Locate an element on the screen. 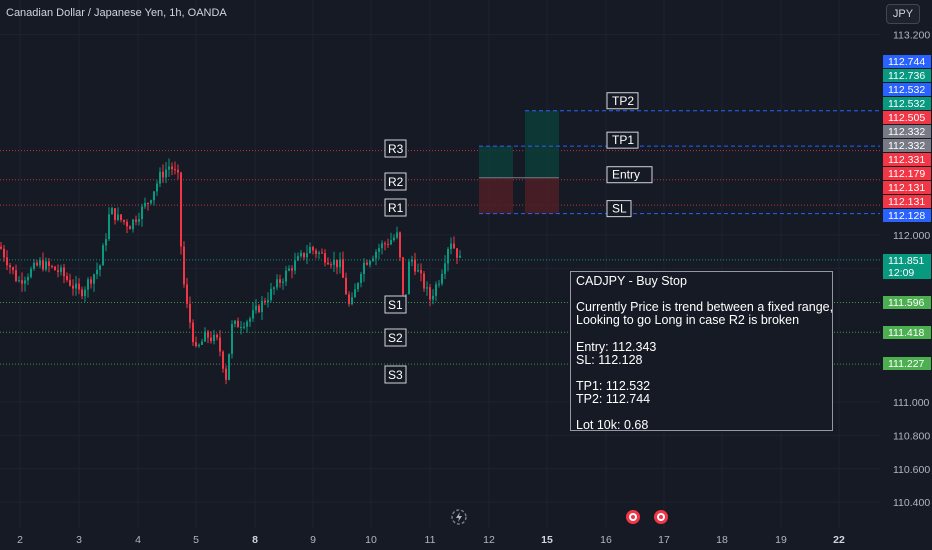 This screenshot has height=550, width=932. level-label-r3: R3 is located at coordinates (395, 148).